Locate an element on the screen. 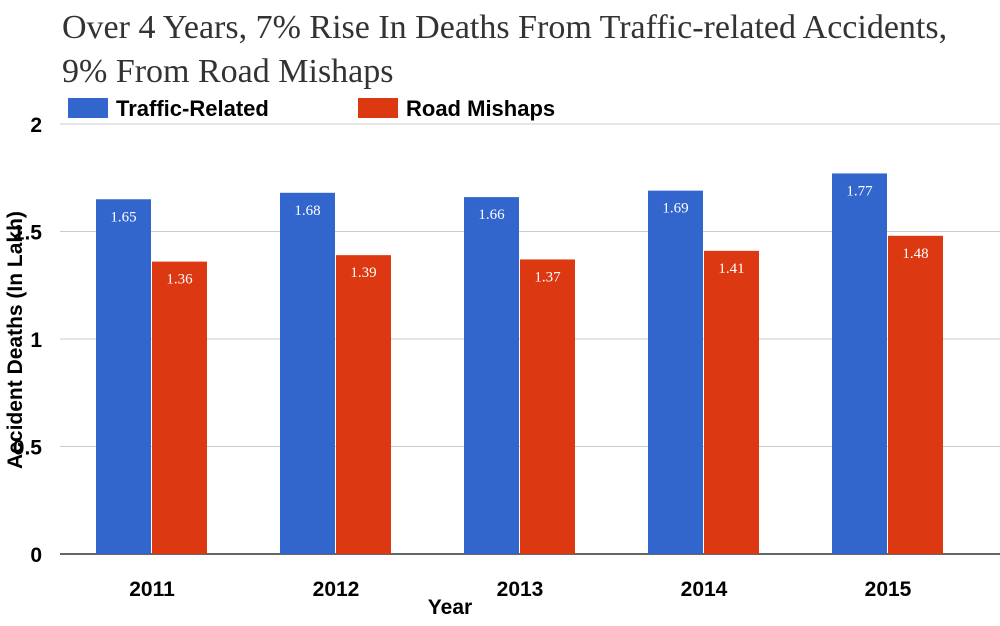 This screenshot has width=1000, height=626. bar-traffic-related-2011 is located at coordinates (123, 376).